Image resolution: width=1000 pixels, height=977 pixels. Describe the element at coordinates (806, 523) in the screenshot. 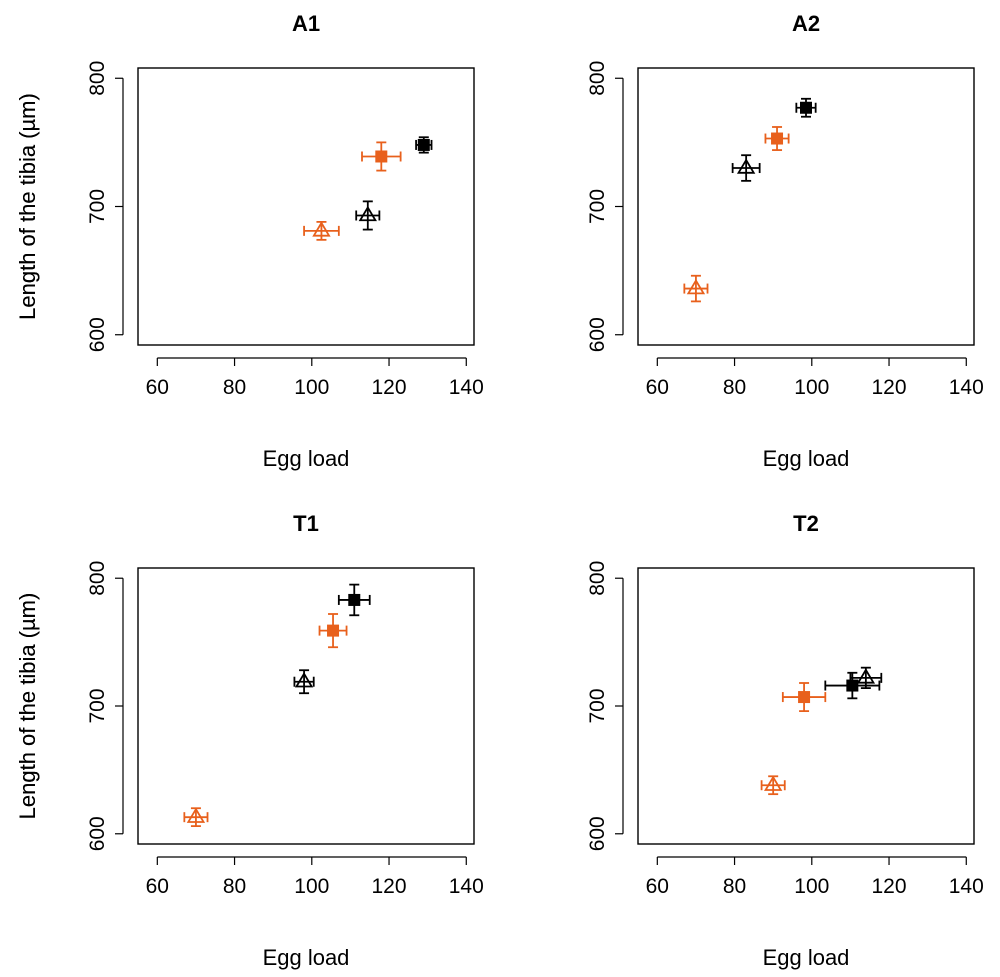

I see `panel-title: T2` at that location.